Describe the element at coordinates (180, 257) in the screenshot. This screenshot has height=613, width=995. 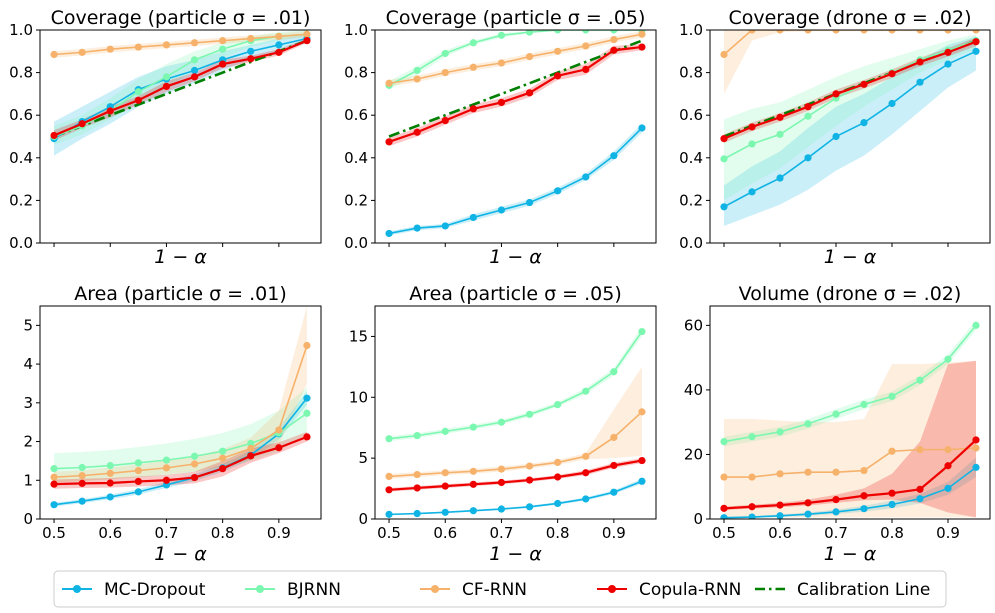
I see `panel-1-xlabel: 1 − α` at that location.